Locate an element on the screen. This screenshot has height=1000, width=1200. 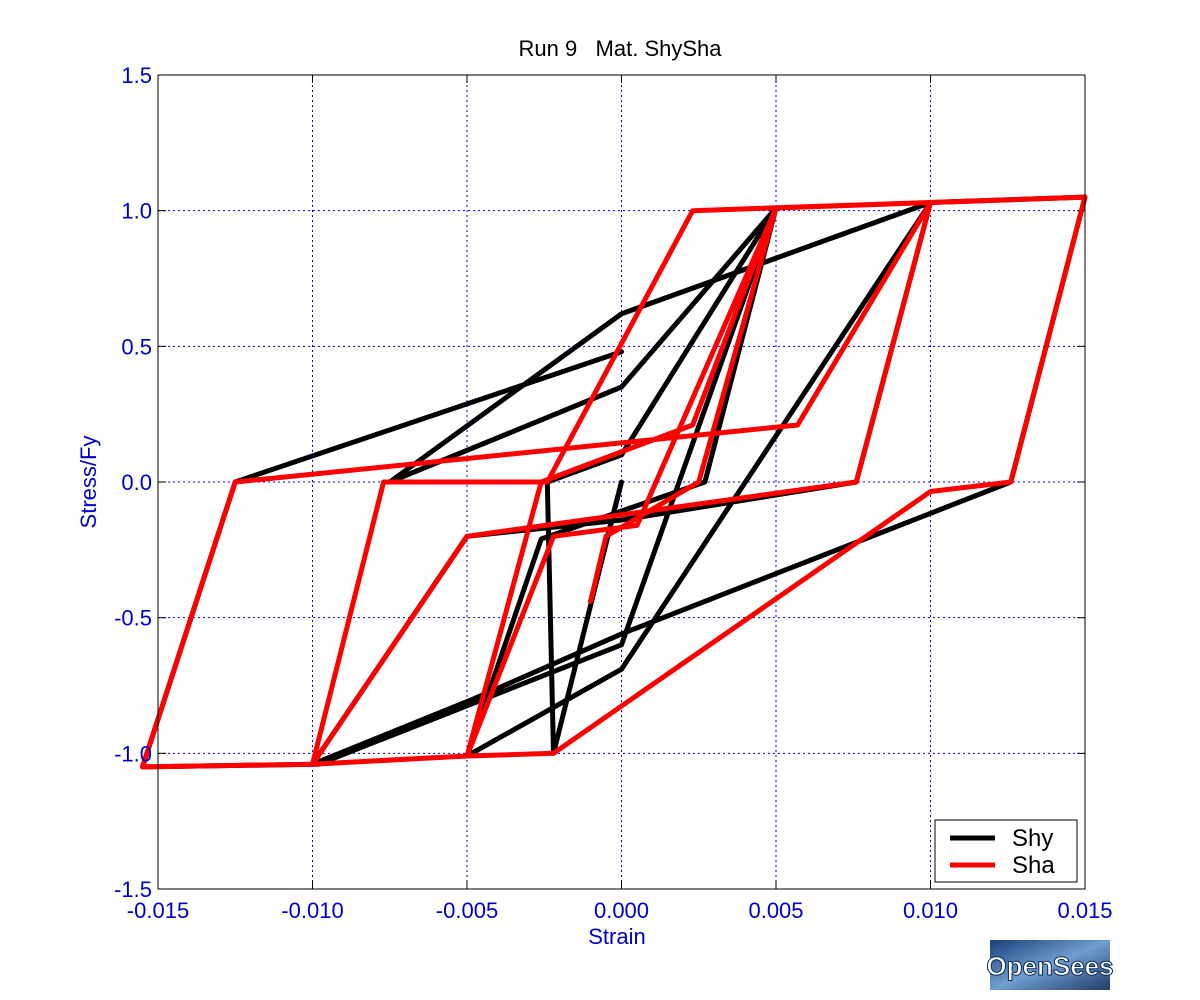
opensees-logo: OpenSees is located at coordinates (1050, 965).